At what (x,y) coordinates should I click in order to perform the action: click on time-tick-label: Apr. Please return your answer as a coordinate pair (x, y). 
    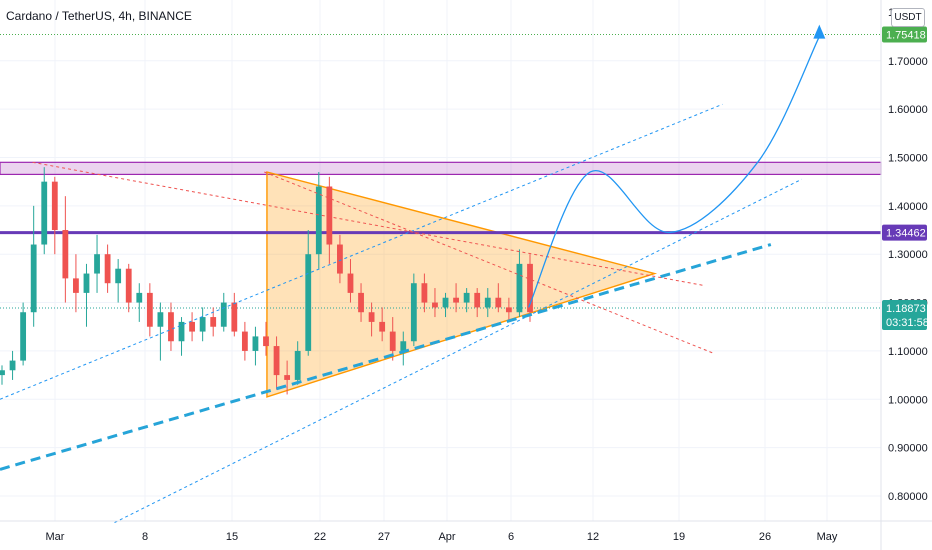
    Looking at the image, I should click on (446, 537).